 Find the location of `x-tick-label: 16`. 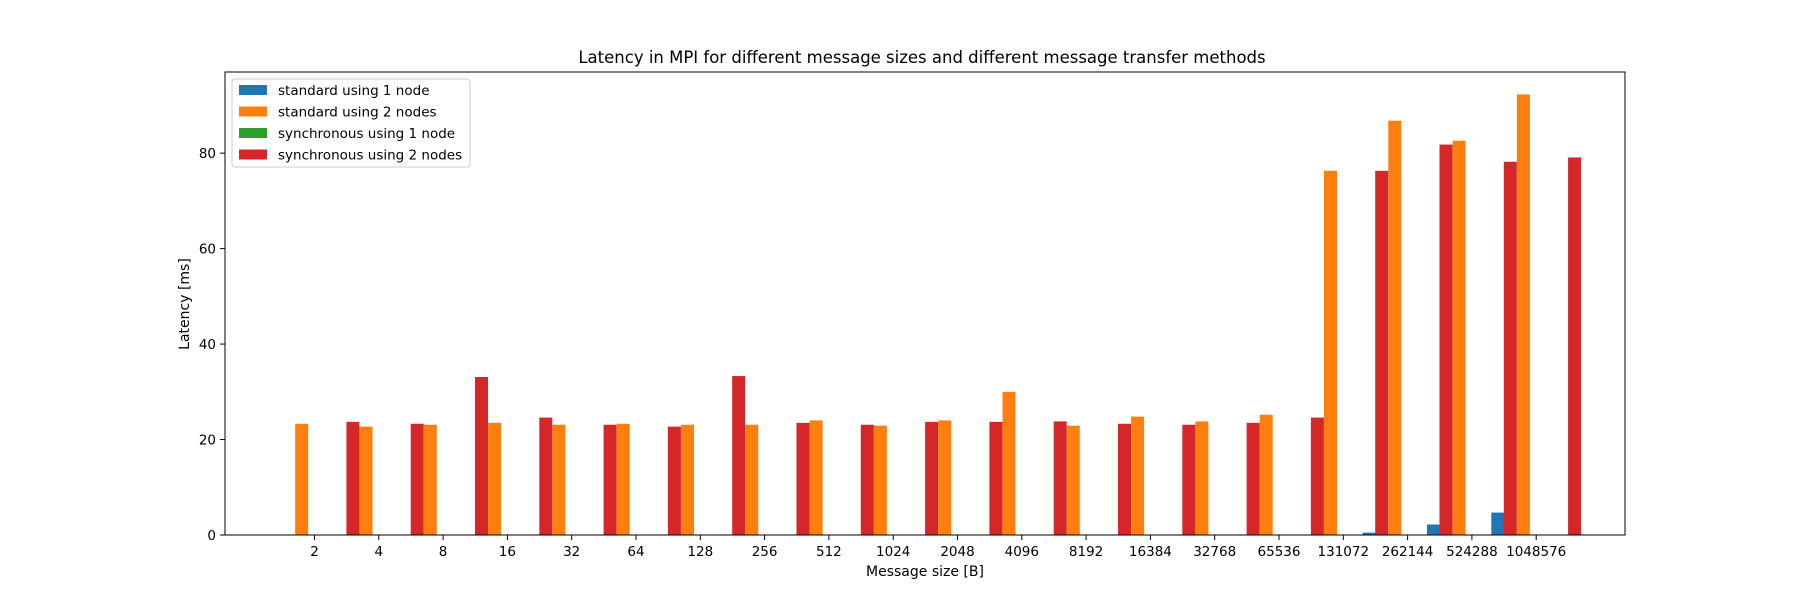

x-tick-label: 16 is located at coordinates (507, 552).